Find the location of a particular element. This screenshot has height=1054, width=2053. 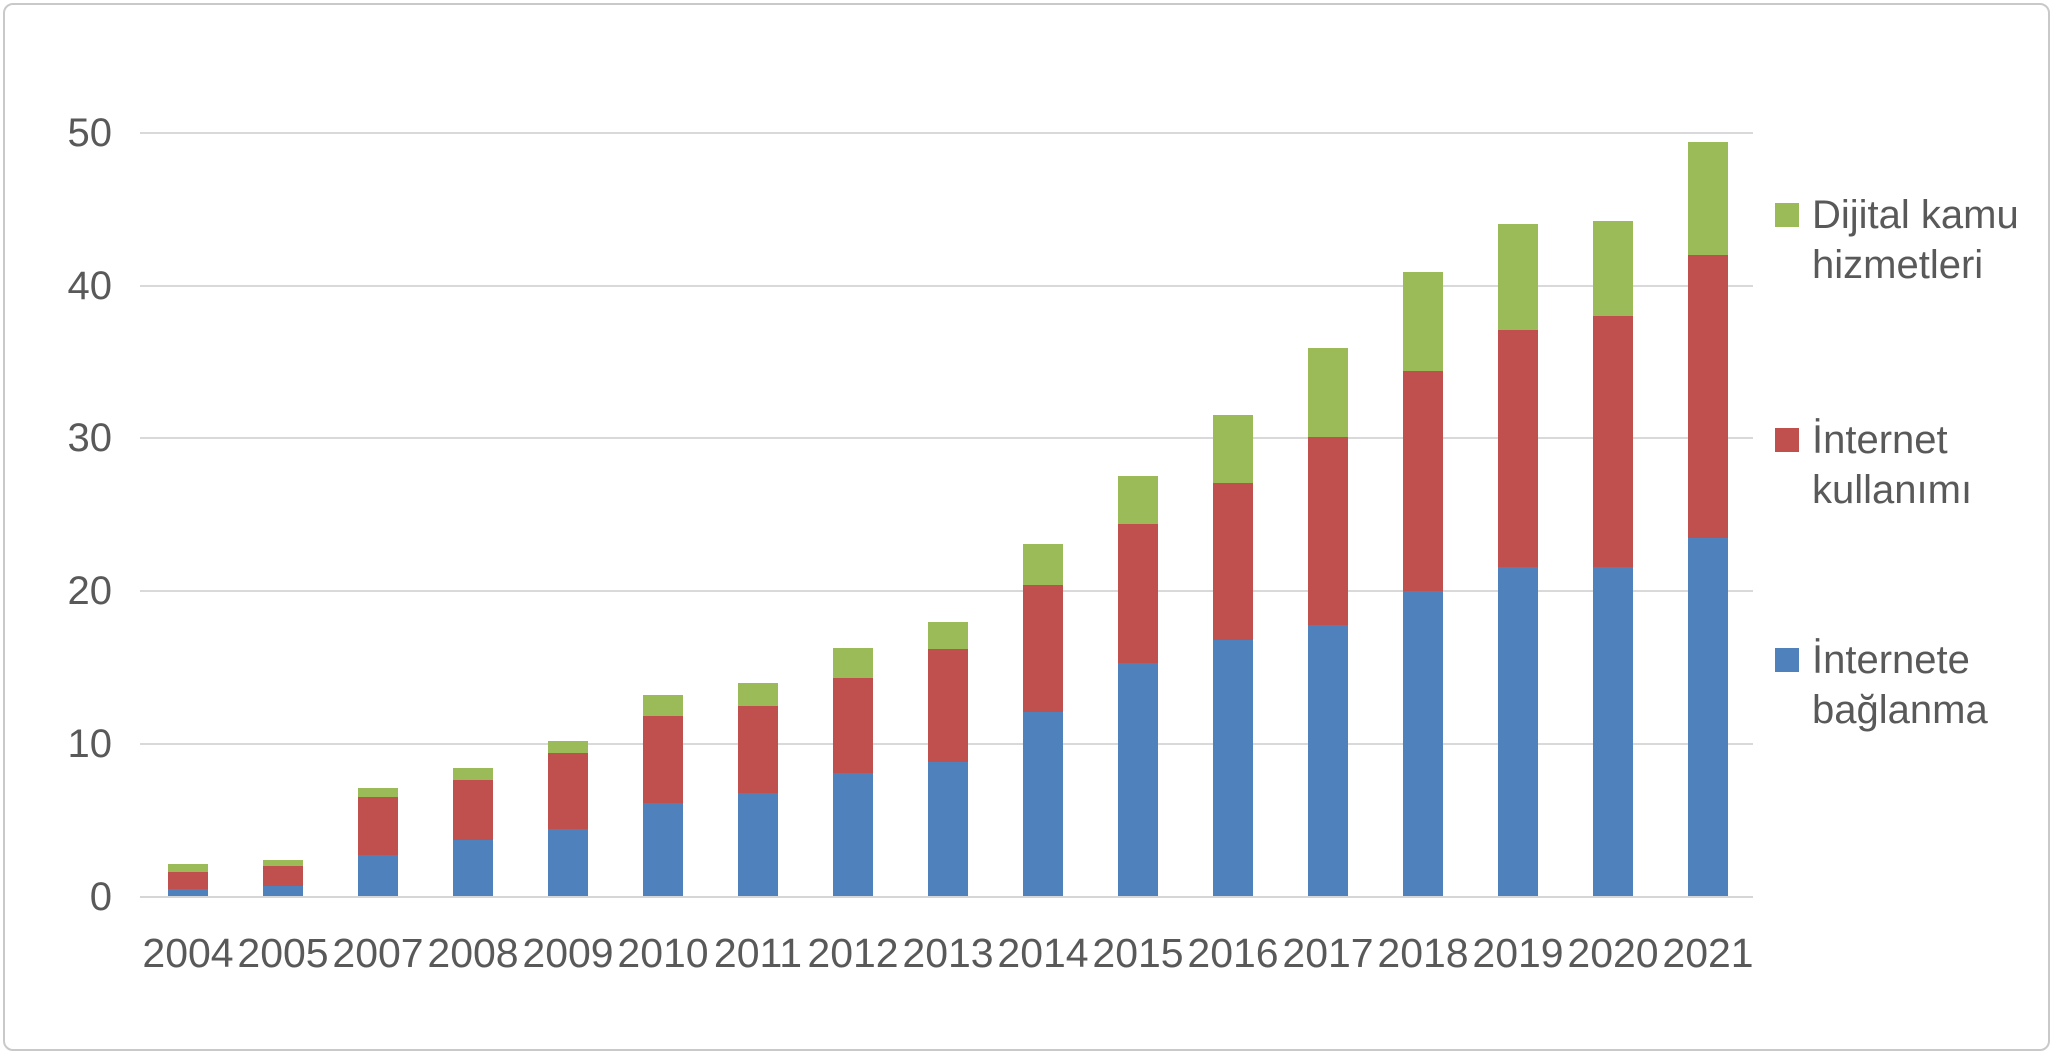

legend-label: İnternete bağlanma is located at coordinates (1900, 685).